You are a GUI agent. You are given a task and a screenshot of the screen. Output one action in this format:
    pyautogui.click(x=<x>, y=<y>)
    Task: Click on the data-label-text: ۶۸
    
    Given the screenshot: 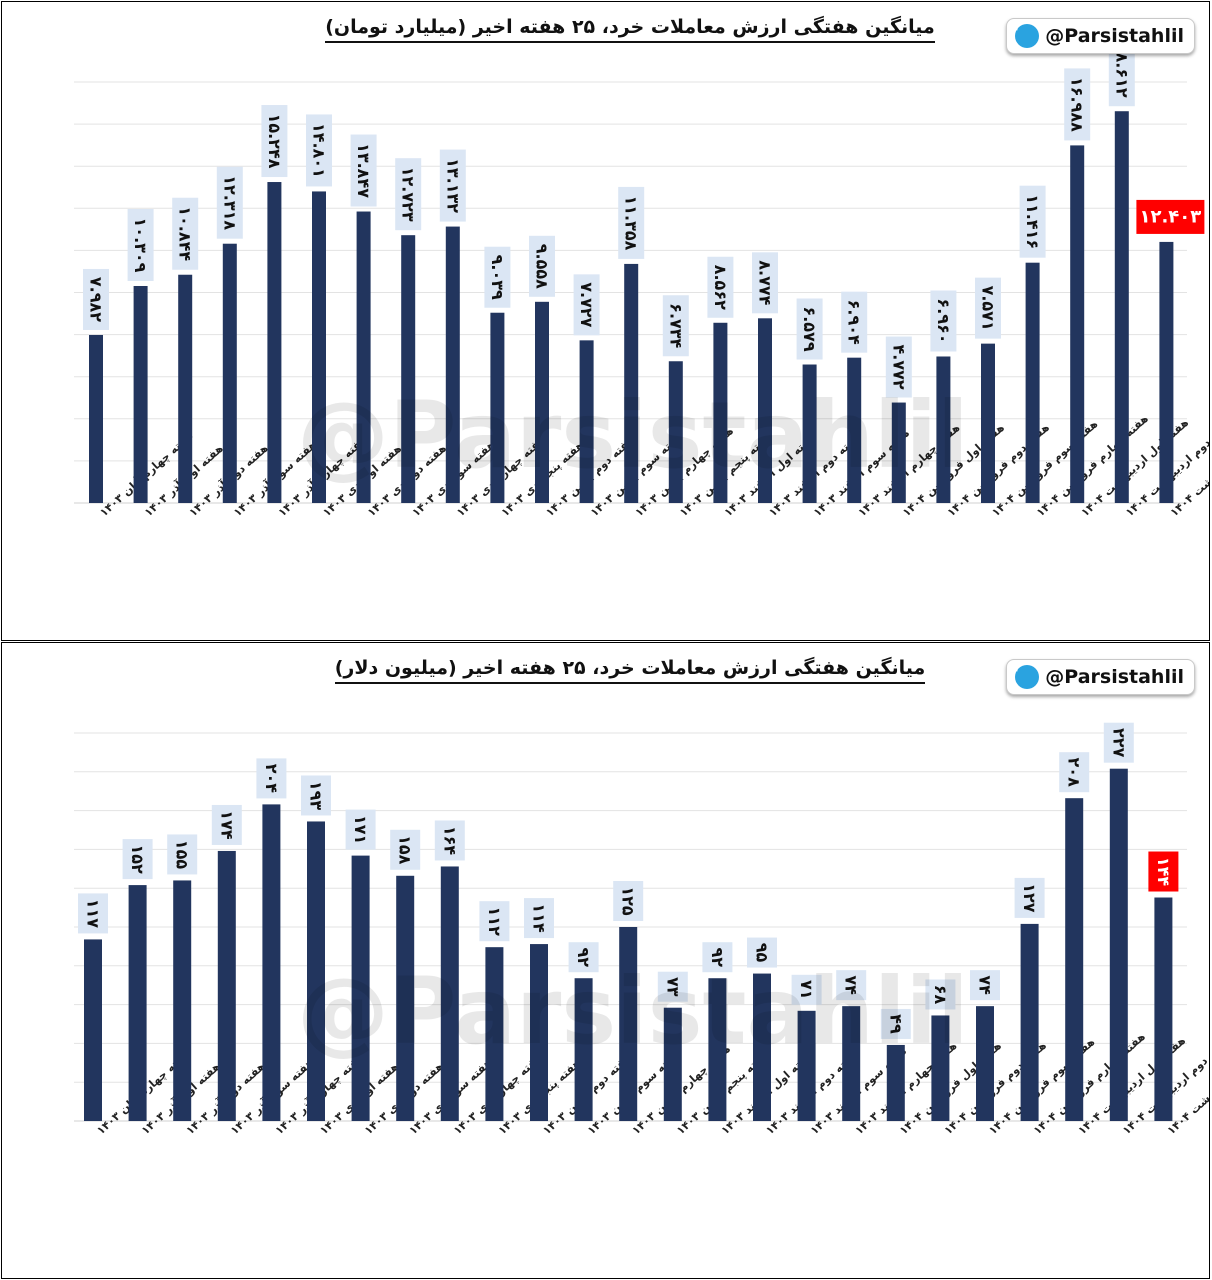 What is the action you would take?
    pyautogui.click(x=940, y=995)
    